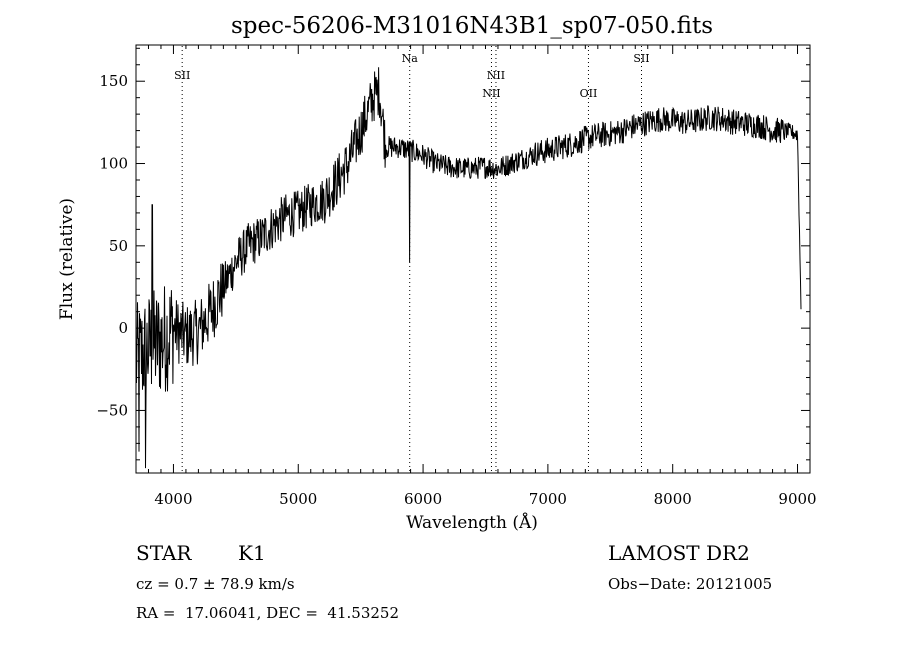 The width and height of the screenshot is (900, 650). I want to click on x-tick-label: 8000, so click(673, 499).